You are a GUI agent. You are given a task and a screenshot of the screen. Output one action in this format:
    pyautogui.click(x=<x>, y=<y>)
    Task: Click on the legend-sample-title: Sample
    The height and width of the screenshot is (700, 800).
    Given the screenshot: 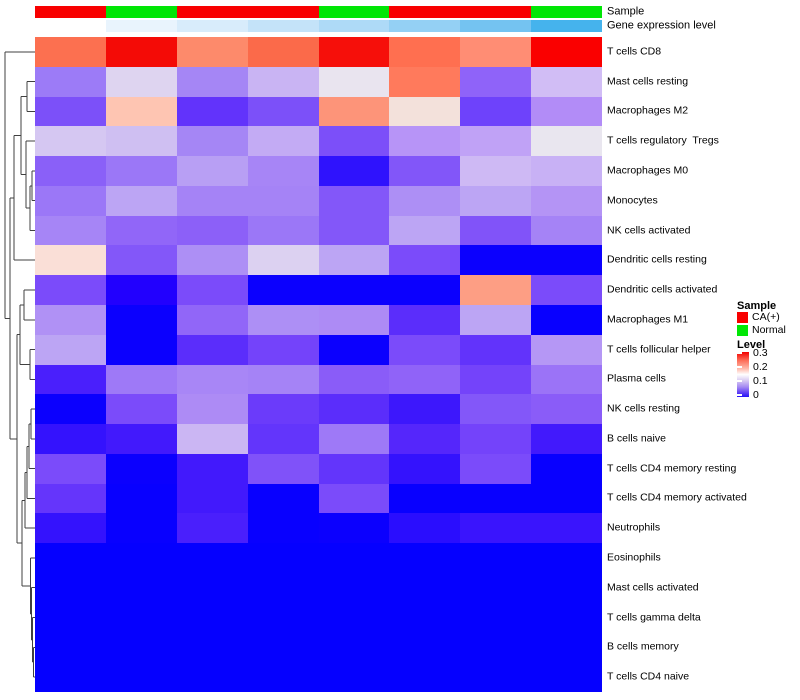 What is the action you would take?
    pyautogui.click(x=757, y=306)
    